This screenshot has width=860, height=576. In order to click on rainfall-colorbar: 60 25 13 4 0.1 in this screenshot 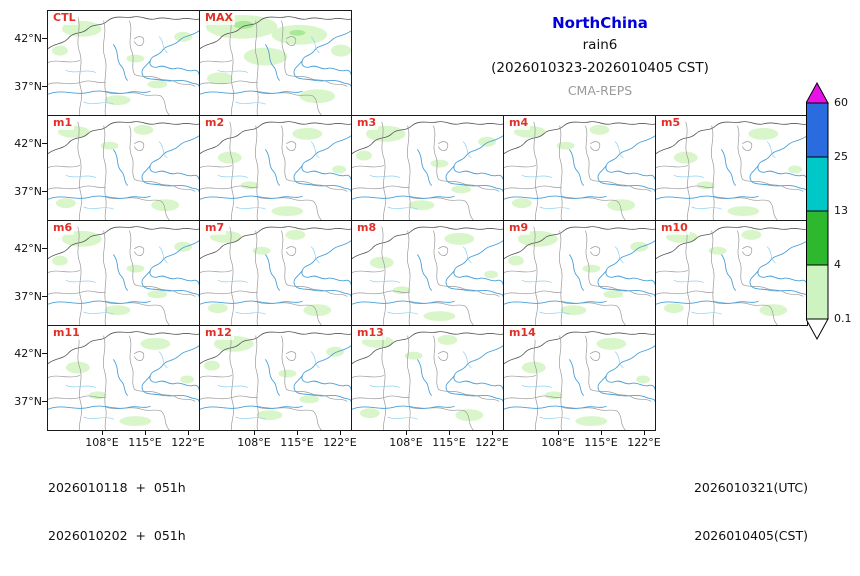, I will do `click(829, 211)`.